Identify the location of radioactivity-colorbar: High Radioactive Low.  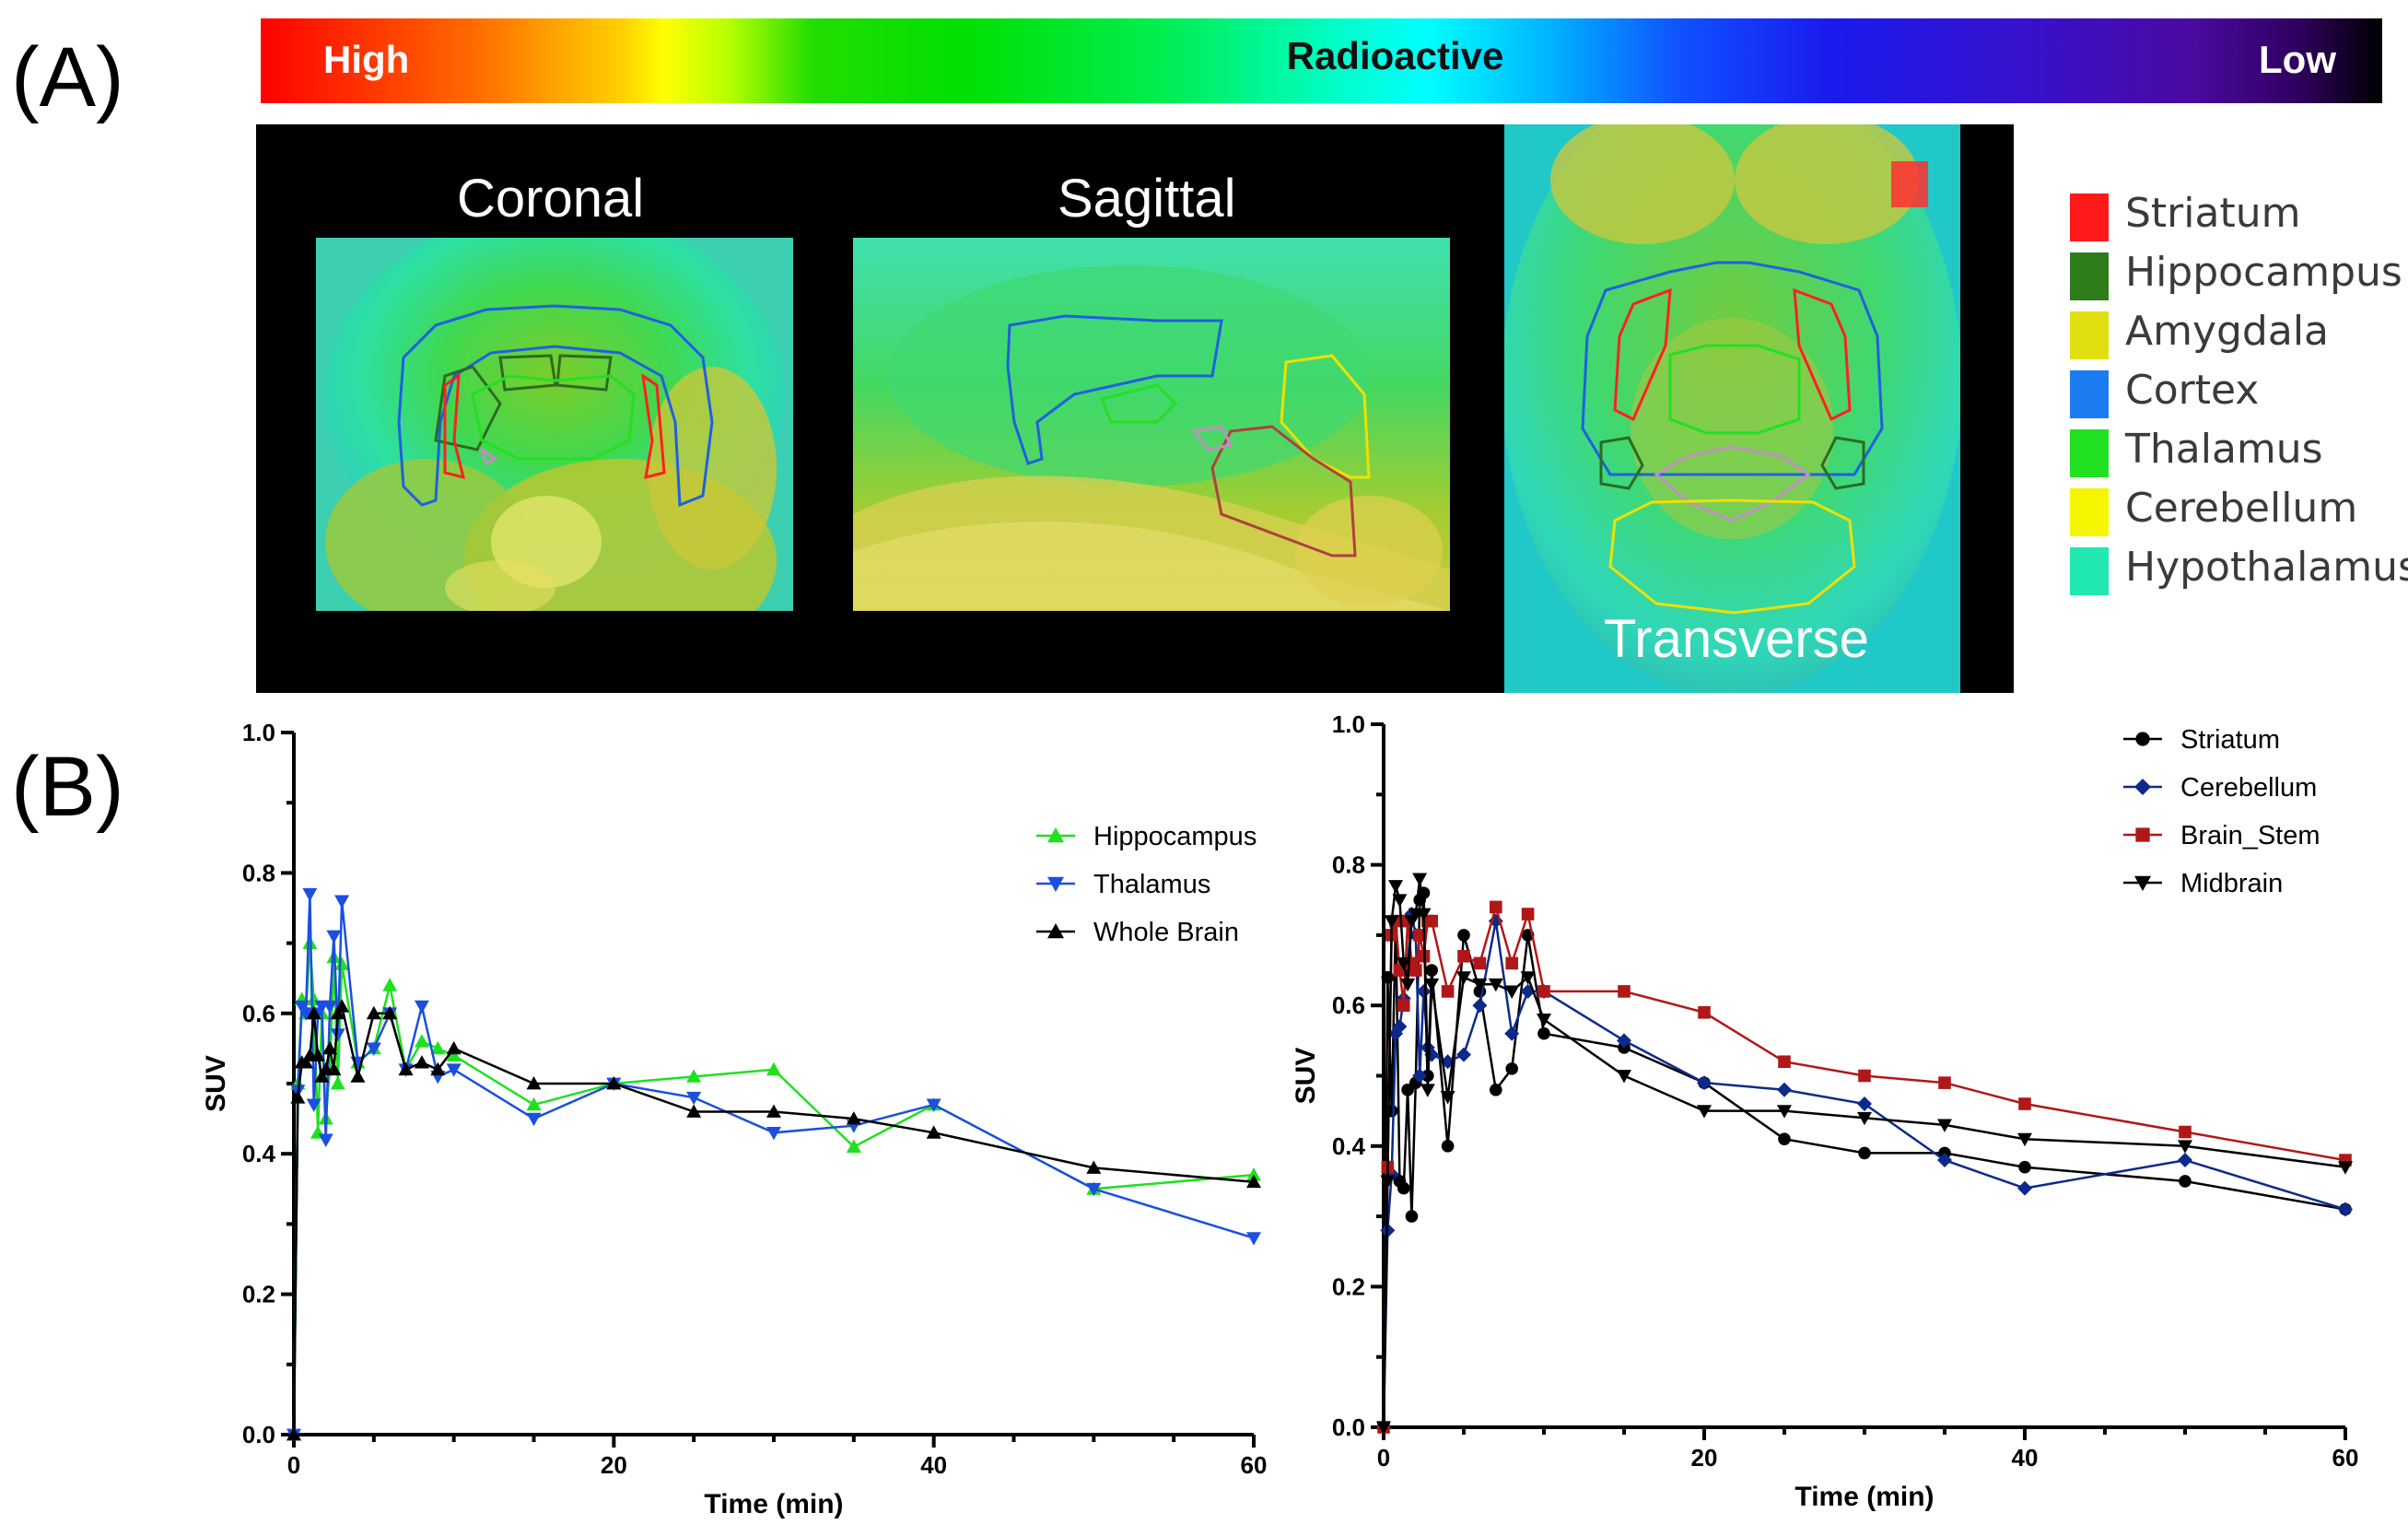
(1321, 60).